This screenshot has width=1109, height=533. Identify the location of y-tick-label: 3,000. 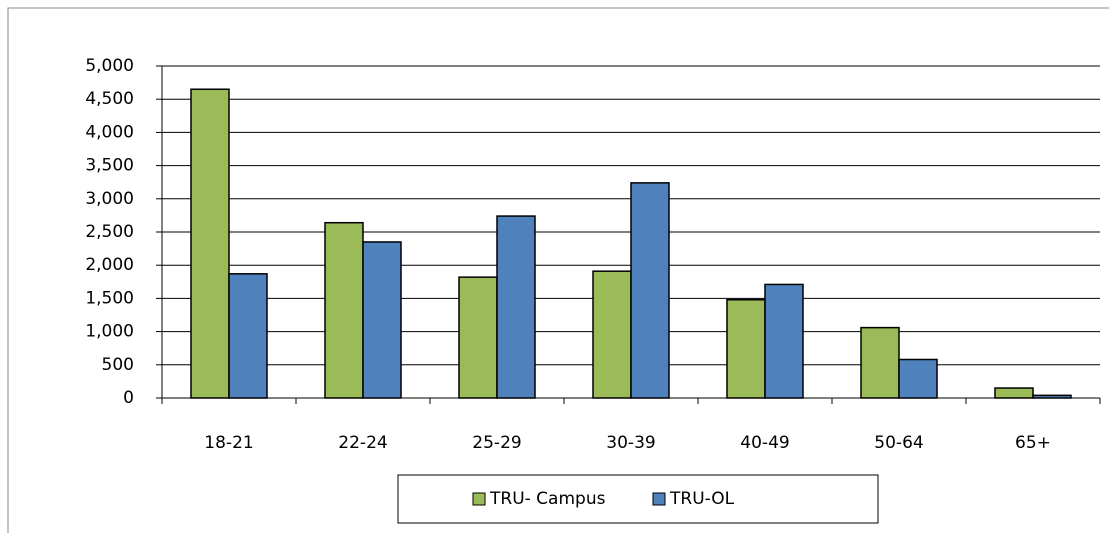
(109, 199).